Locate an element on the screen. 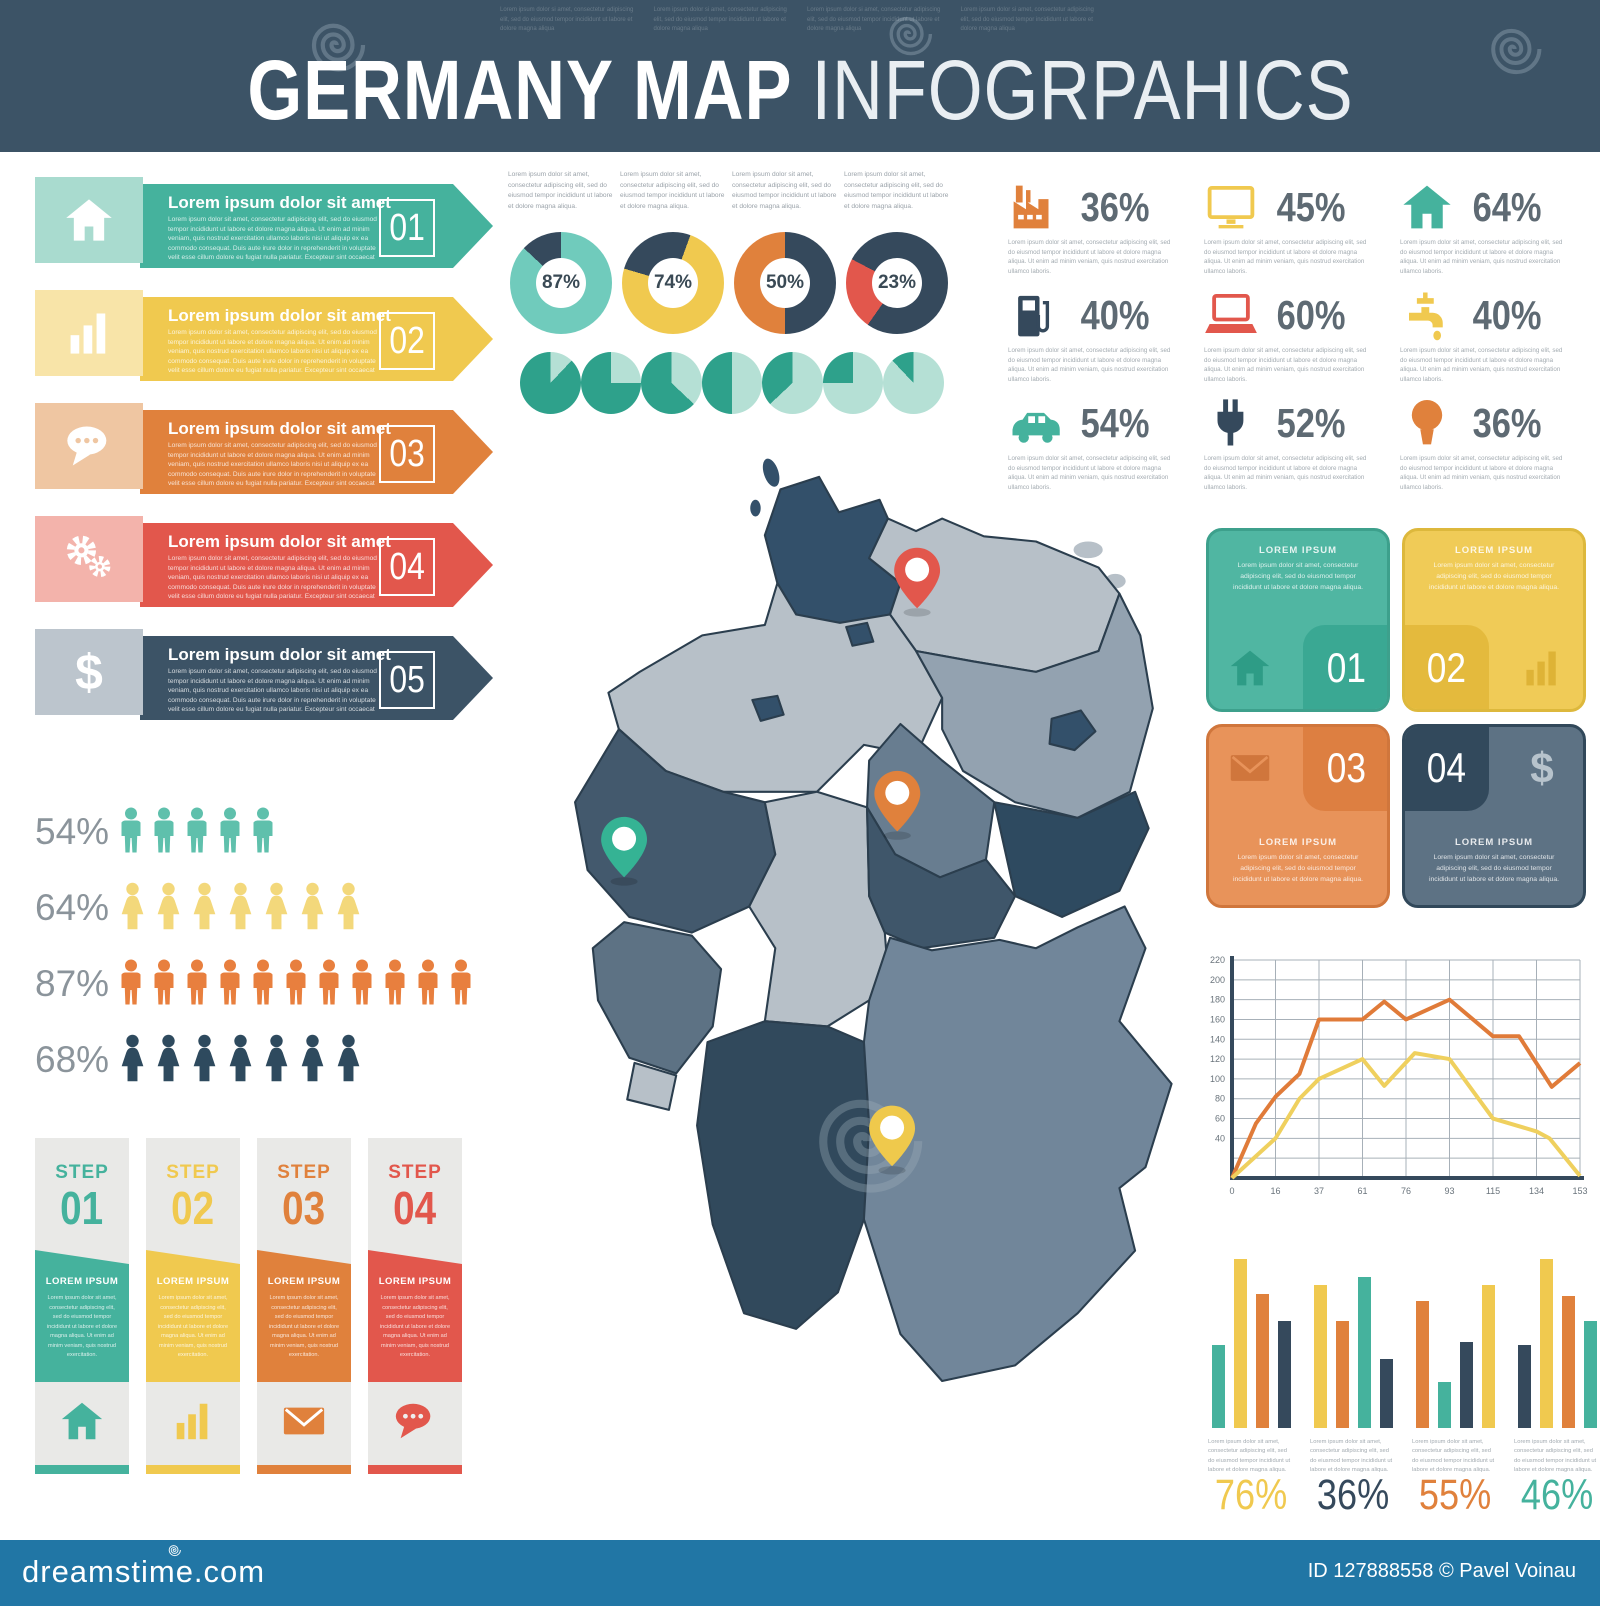 The width and height of the screenshot is (1600, 1606). bar-chart-icon-tile is located at coordinates (89, 333).